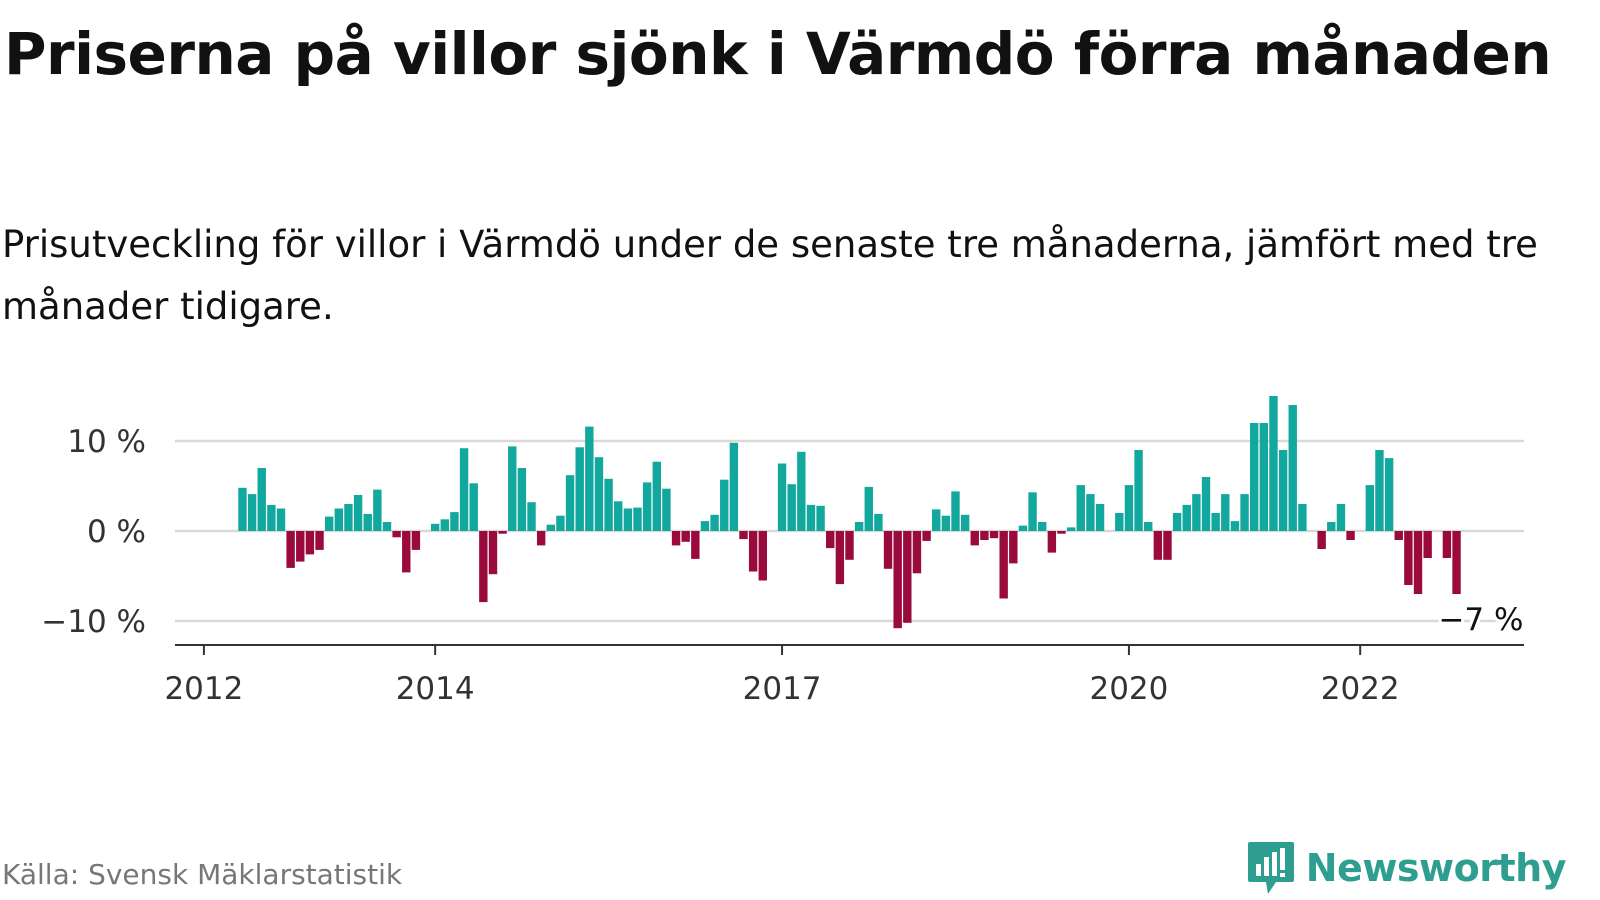  I want to click on x-tick-label: 2012, so click(203, 689).